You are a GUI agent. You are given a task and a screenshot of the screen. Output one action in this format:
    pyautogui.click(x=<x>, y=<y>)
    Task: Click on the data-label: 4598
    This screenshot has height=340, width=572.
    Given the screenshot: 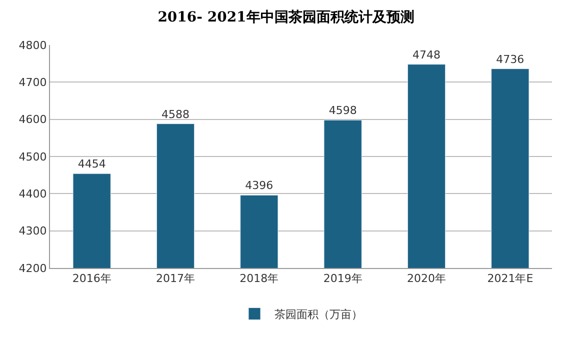 What is the action you would take?
    pyautogui.click(x=342, y=111)
    